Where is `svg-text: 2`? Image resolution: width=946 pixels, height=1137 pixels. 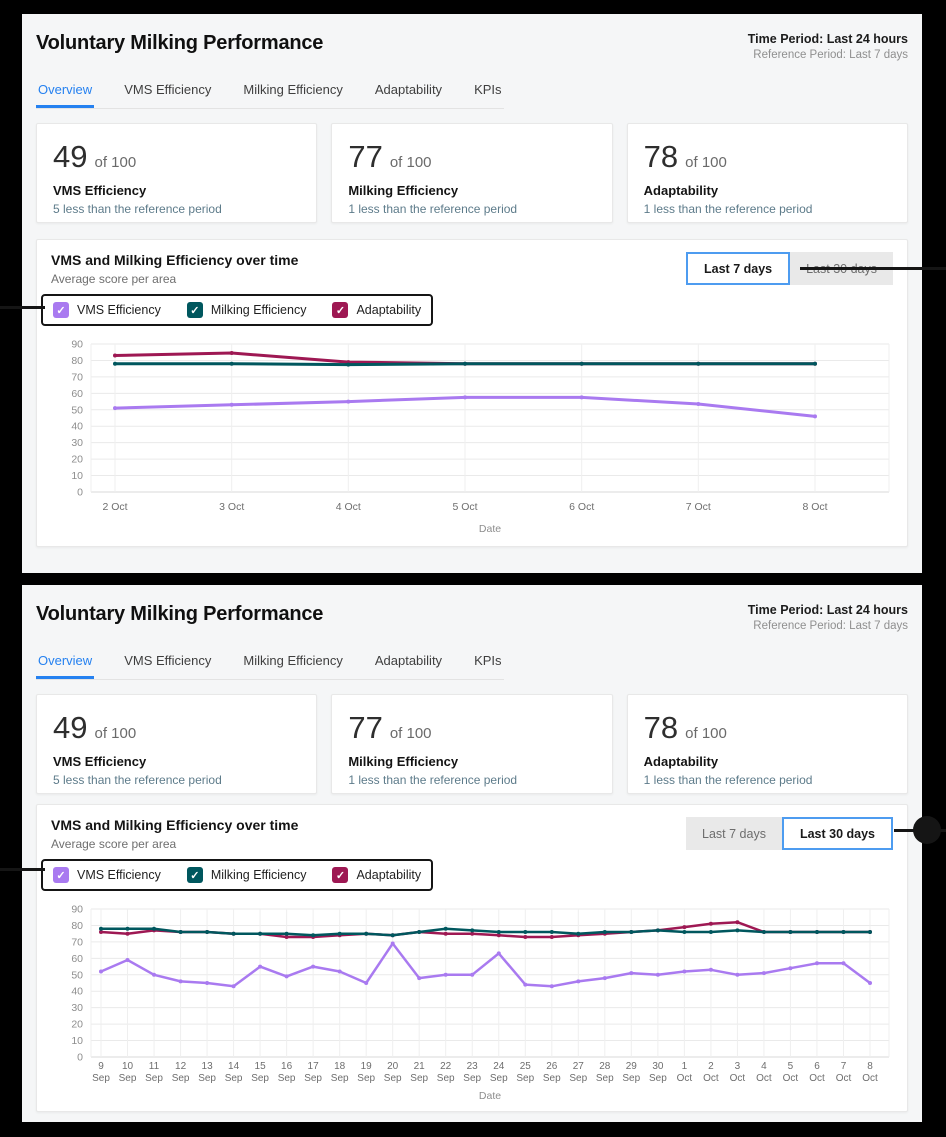 svg-text: 2 is located at coordinates (711, 1066).